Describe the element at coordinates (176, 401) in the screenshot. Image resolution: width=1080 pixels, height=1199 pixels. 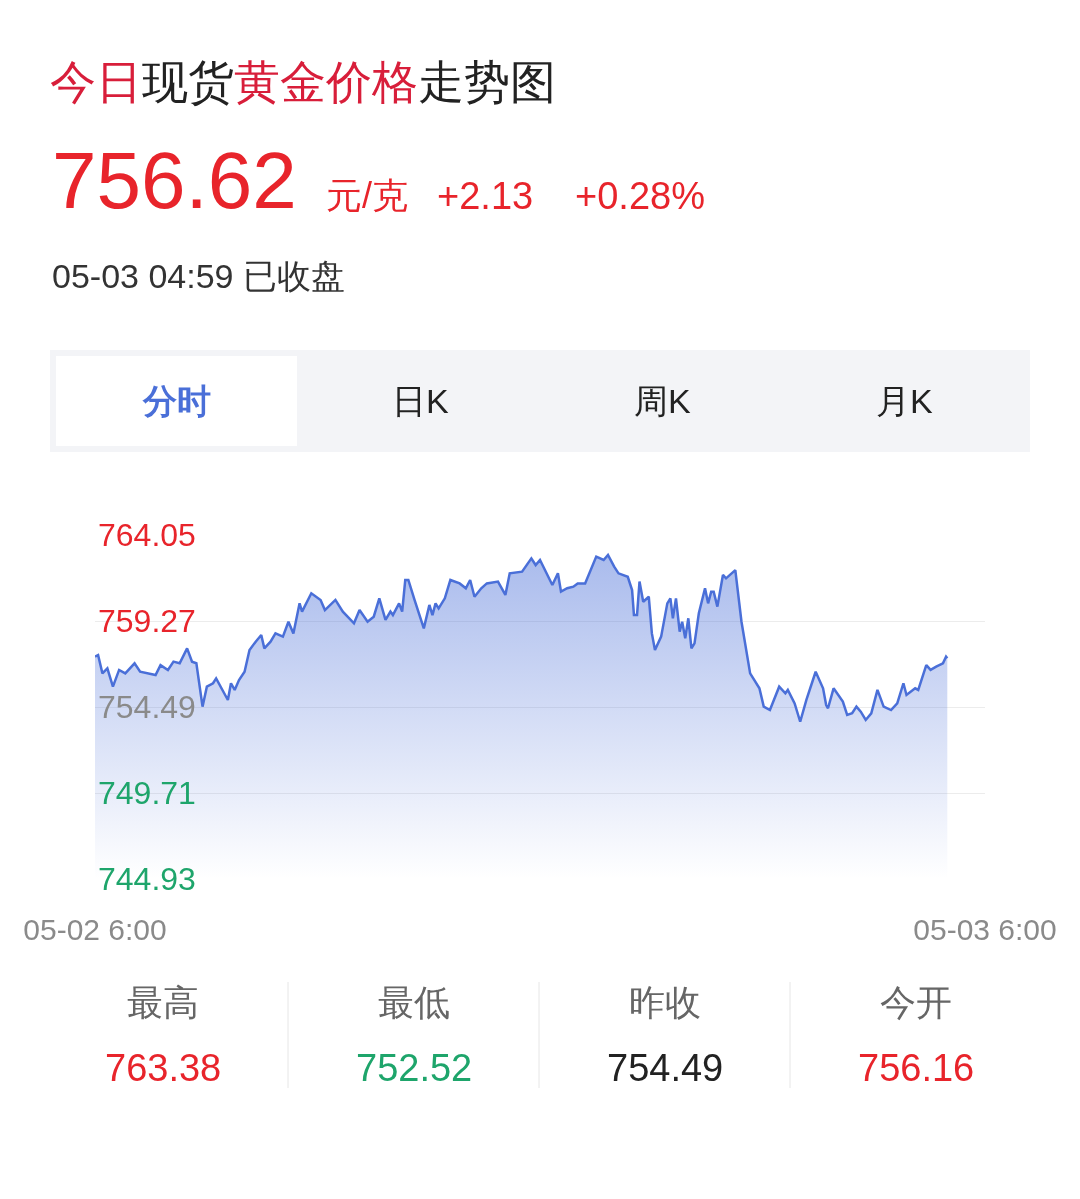
I see `text: 分时` at that location.